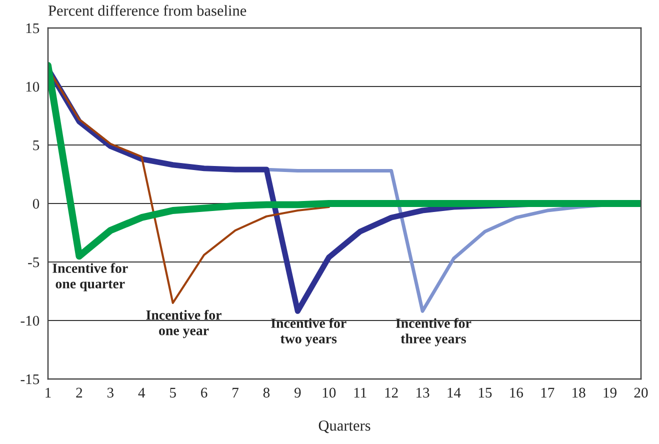 The image size is (659, 444). Describe the element at coordinates (485, 393) in the screenshot. I see `x-tick-label: 15` at that location.